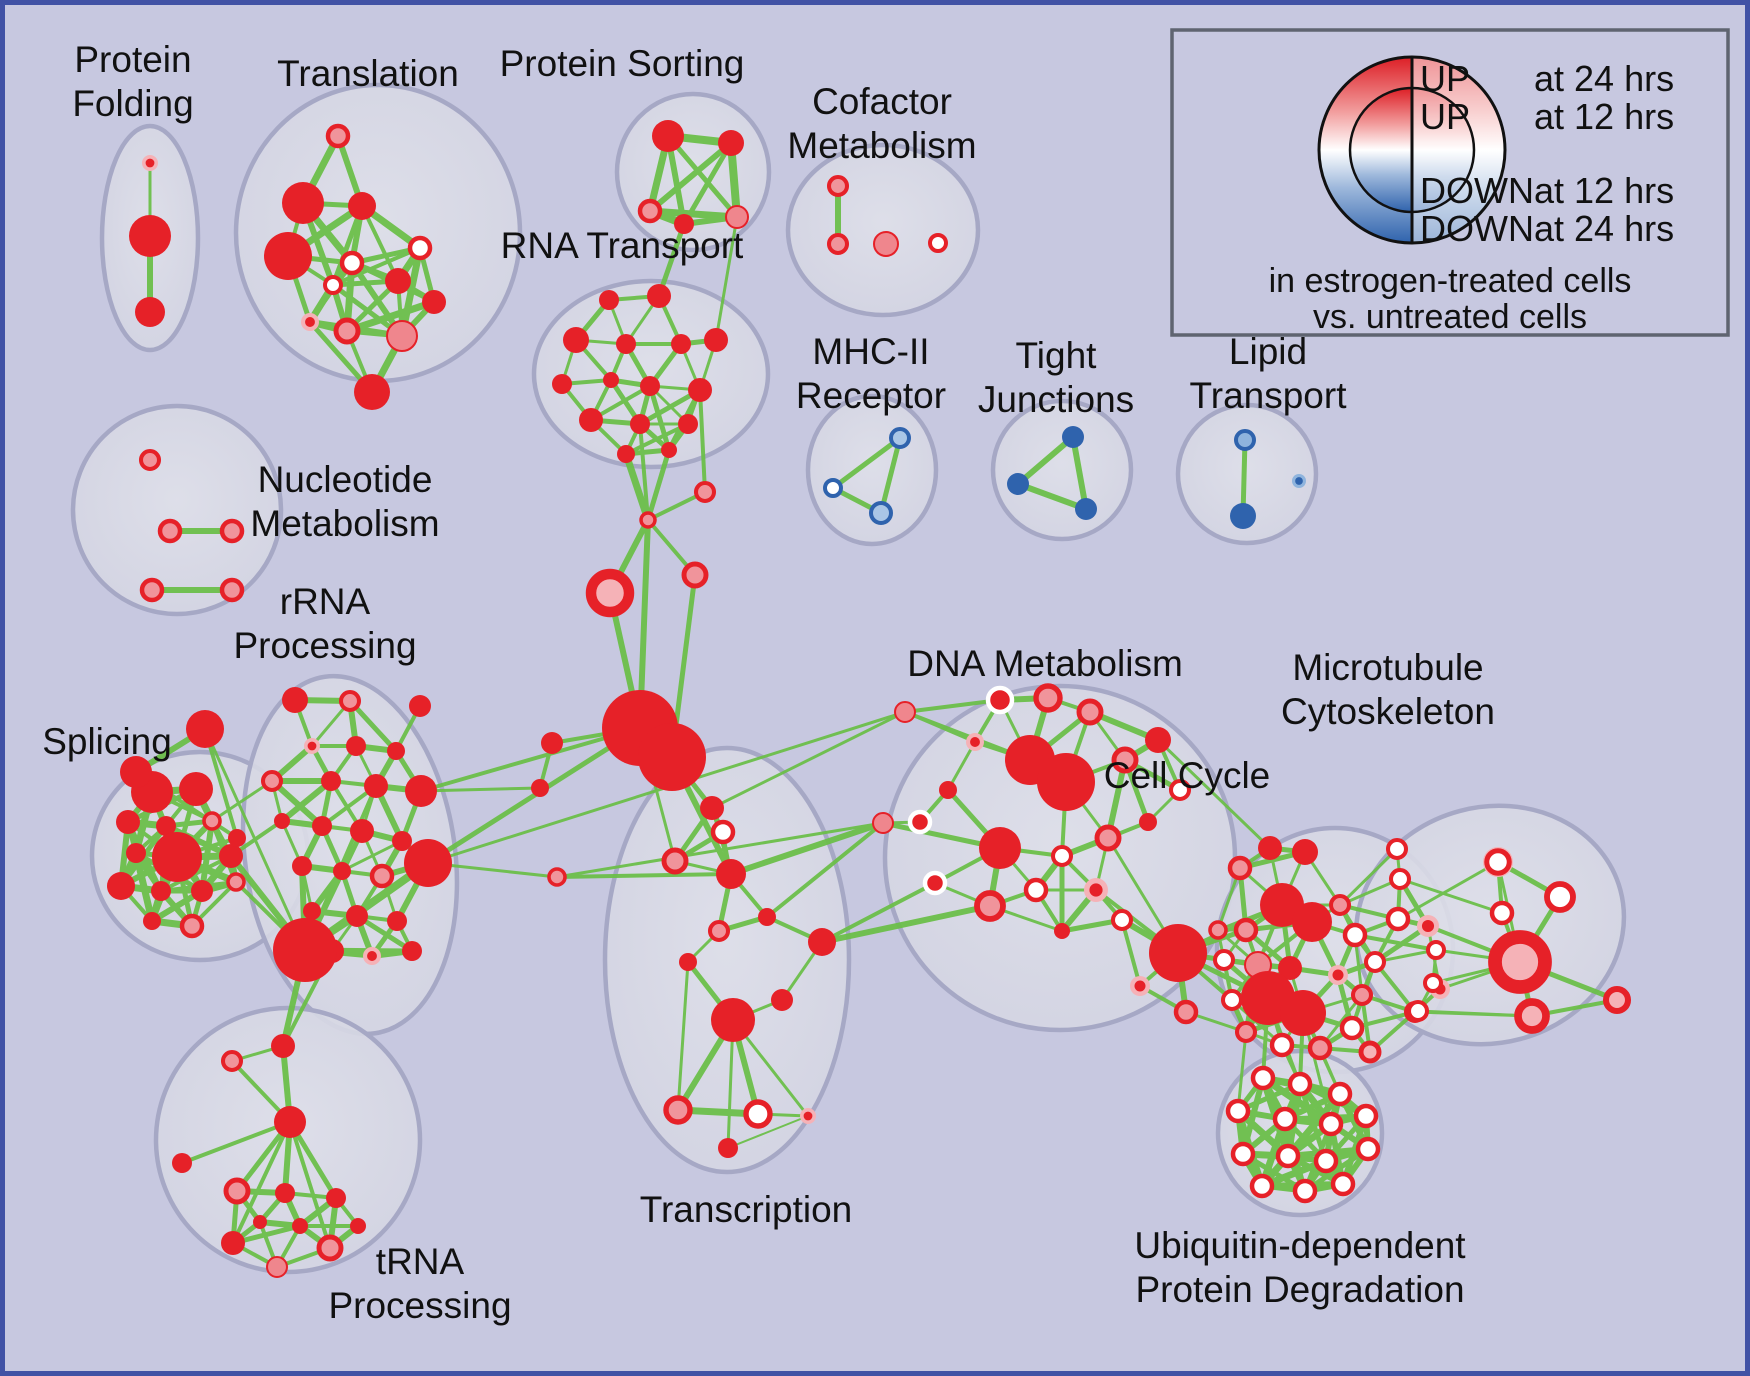 This screenshot has width=1750, height=1376. Describe the element at coordinates (419, 1305) in the screenshot. I see `cluster-label-trna-processing: Processing` at that location.